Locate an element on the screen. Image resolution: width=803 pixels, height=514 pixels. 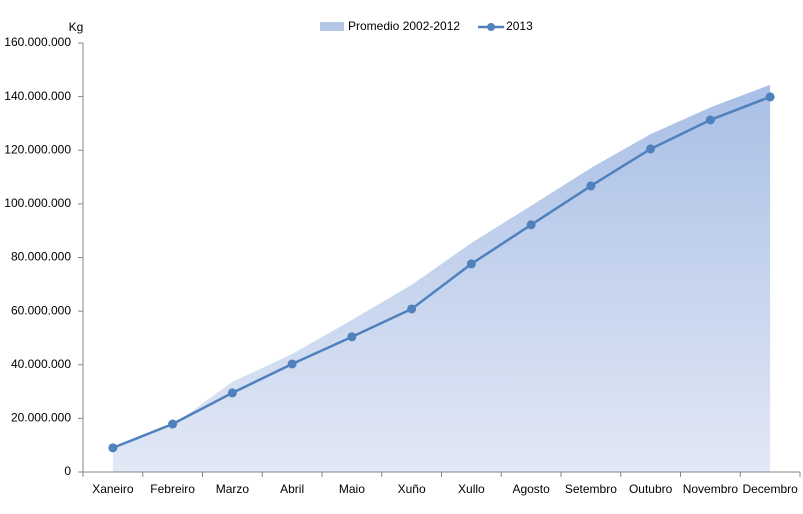
y-tick-label: 100.000.000 is located at coordinates (37, 203).